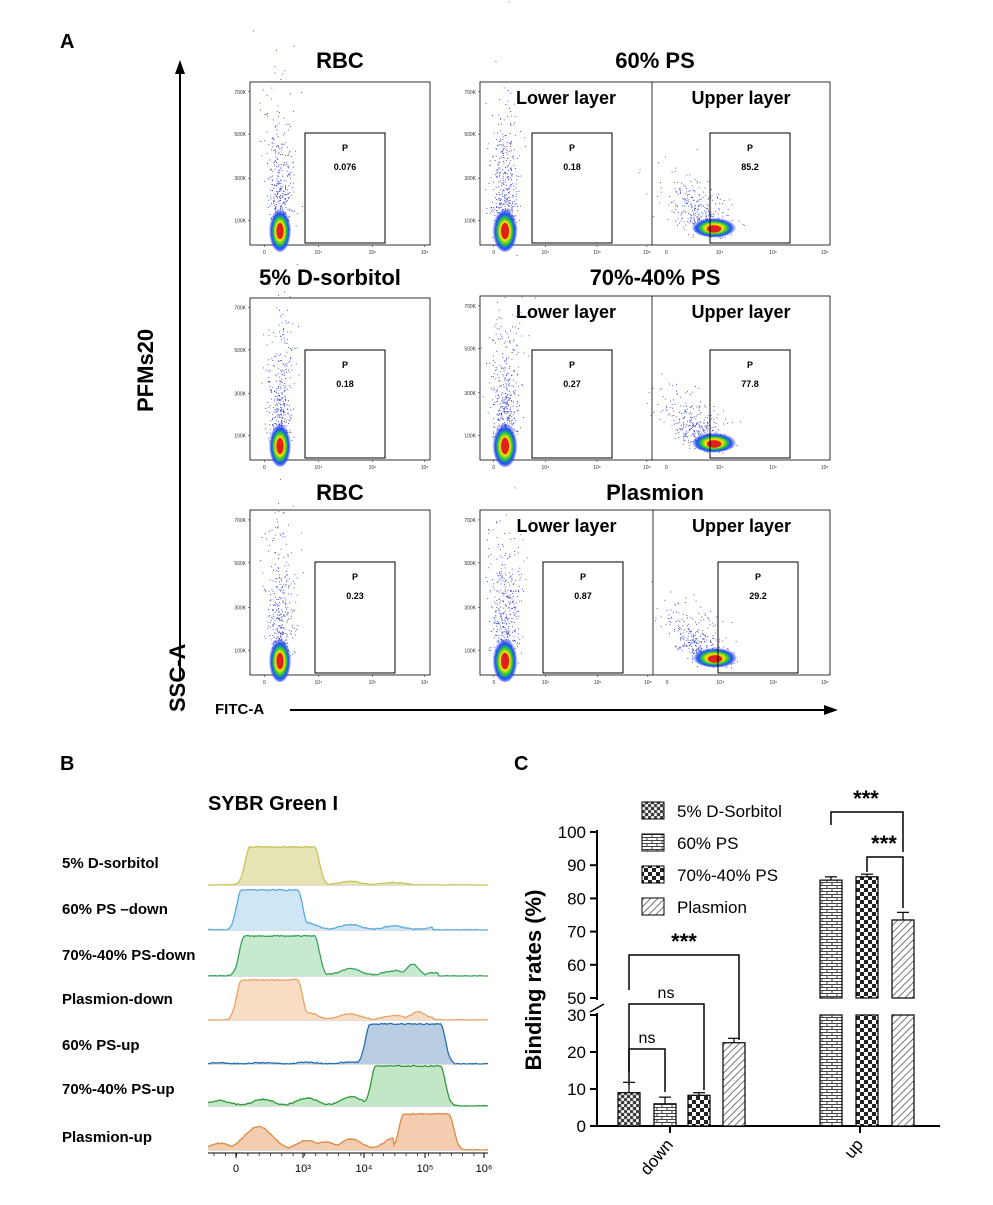  I want to click on bracket, so click(666, 1046).